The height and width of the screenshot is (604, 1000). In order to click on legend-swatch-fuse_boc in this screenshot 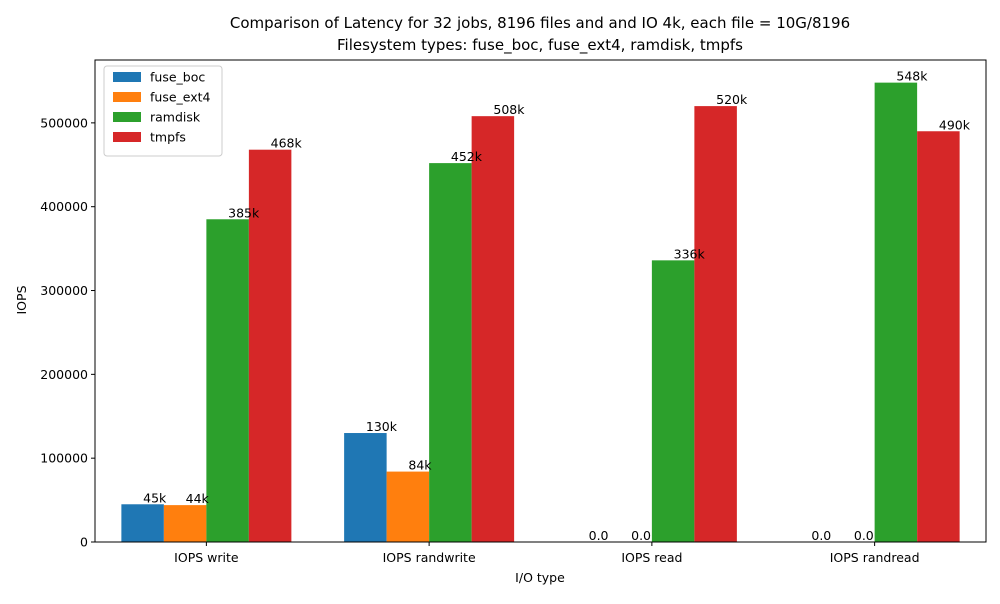, I will do `click(127, 77)`.